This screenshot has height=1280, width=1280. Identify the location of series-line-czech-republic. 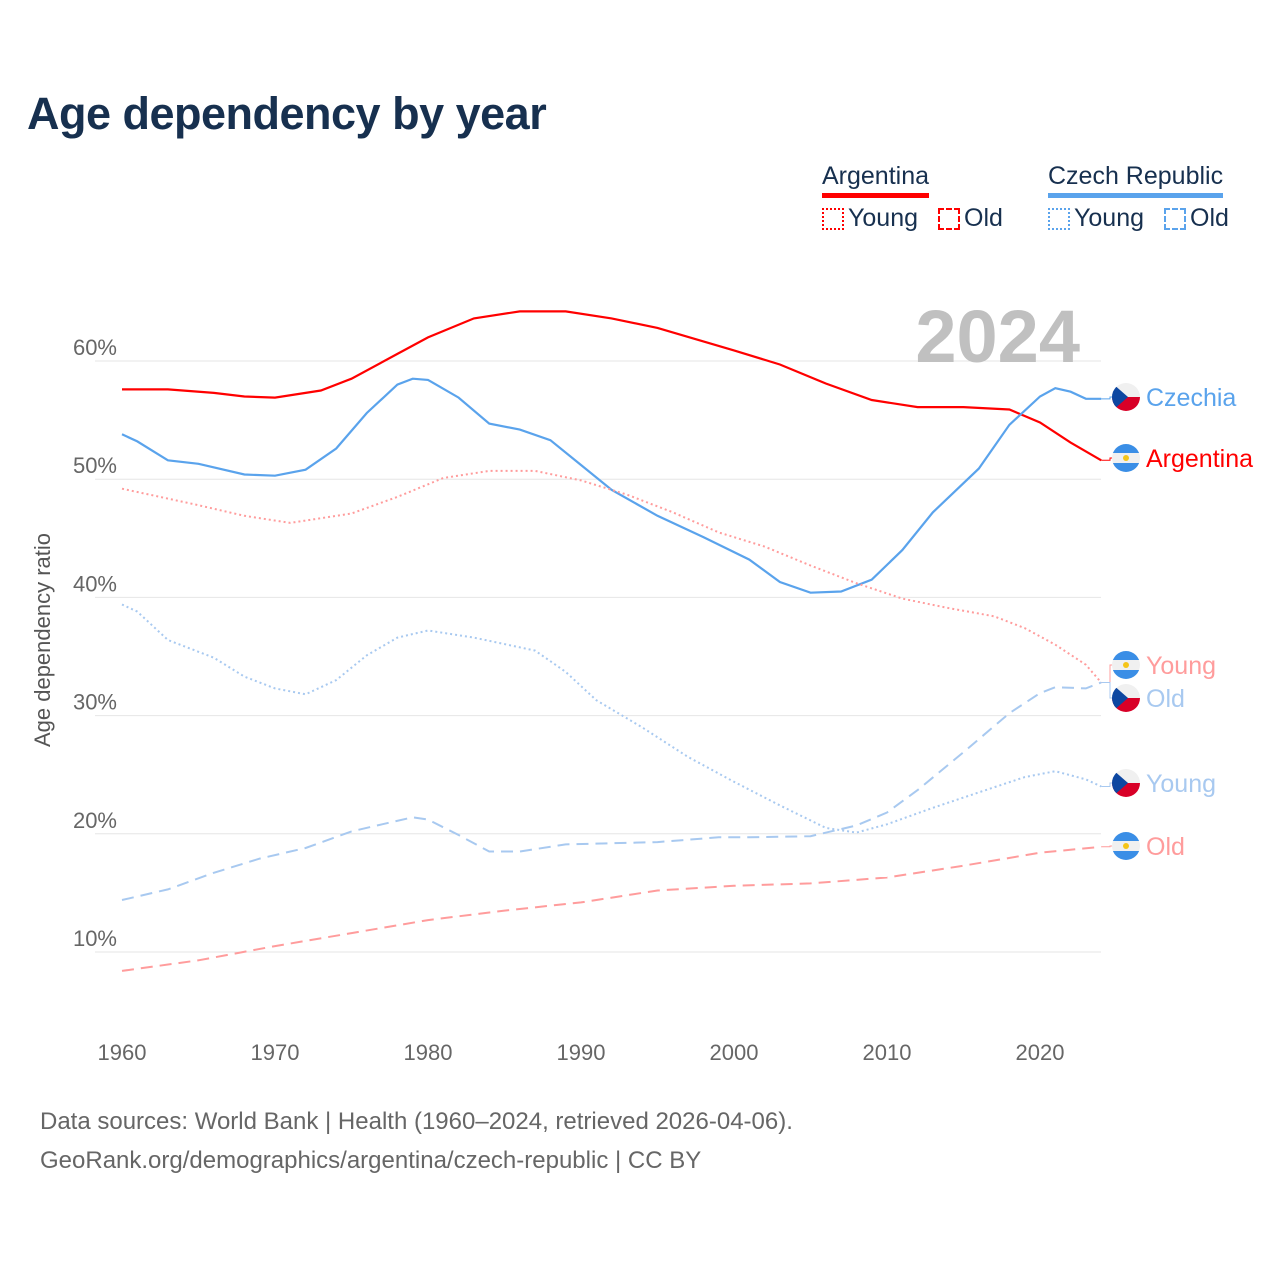
(611, 485).